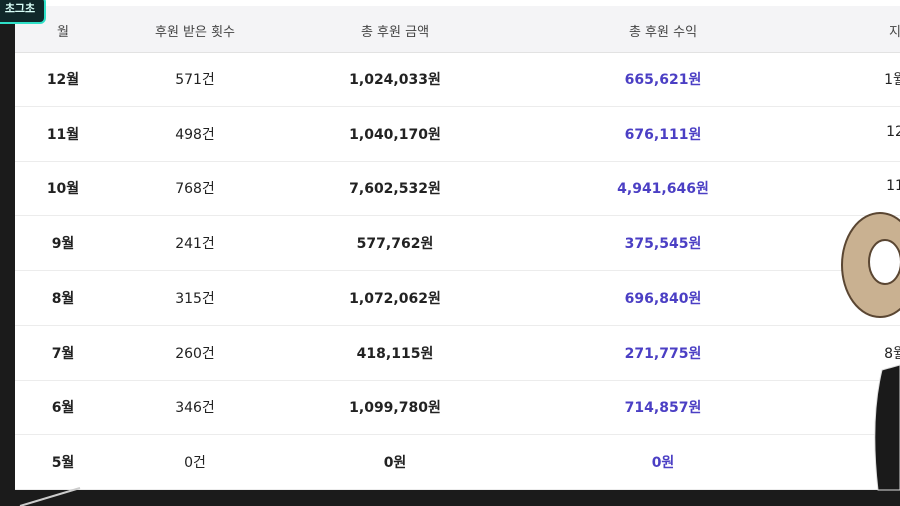 The height and width of the screenshot is (506, 900). What do you see at coordinates (63, 462) in the screenshot?
I see `table-cell: 5월` at bounding box center [63, 462].